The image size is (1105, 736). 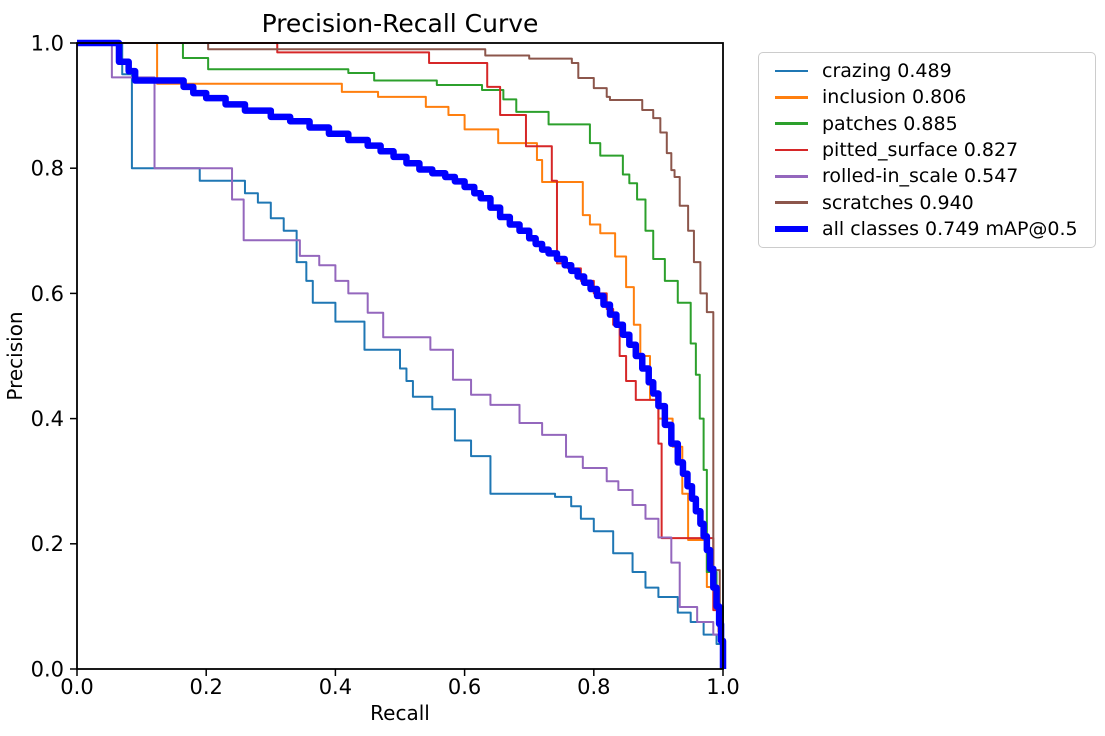 What do you see at coordinates (722, 687) in the screenshot?
I see `x-tick-label: 1.0` at bounding box center [722, 687].